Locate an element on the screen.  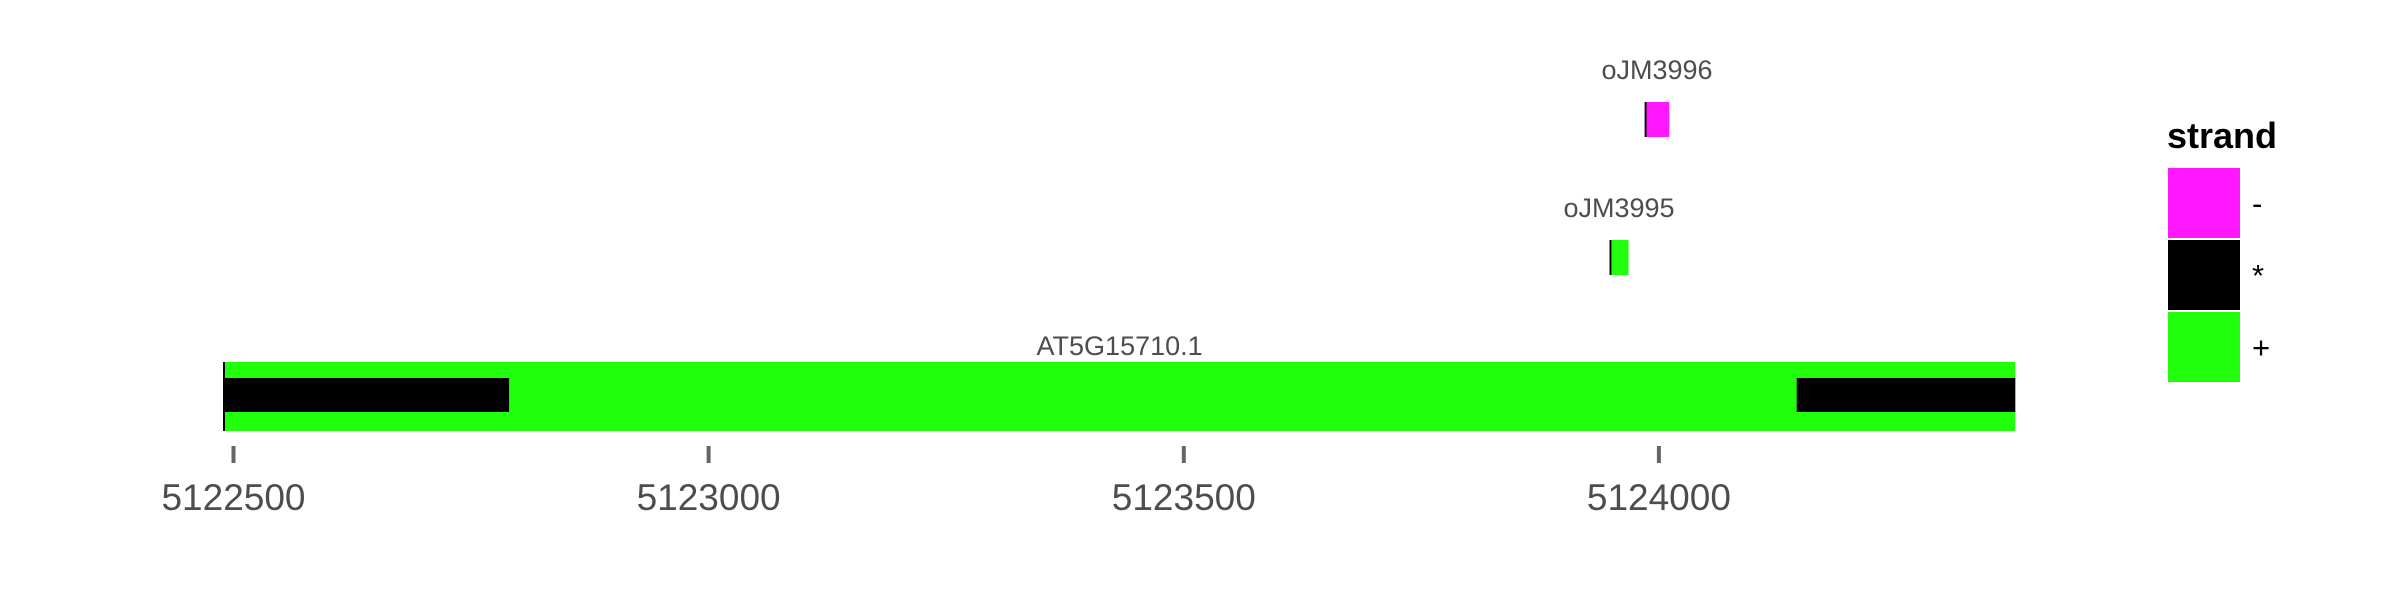
feature-ojm3996: oJM3996 is located at coordinates (1657, 96).